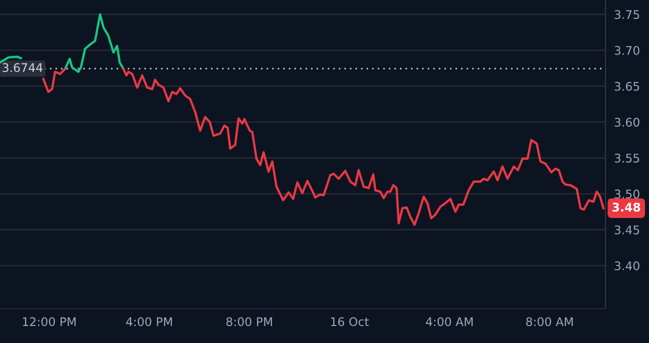 The height and width of the screenshot is (343, 649). Describe the element at coordinates (627, 194) in the screenshot. I see `y-tick-label: 3.50` at that location.